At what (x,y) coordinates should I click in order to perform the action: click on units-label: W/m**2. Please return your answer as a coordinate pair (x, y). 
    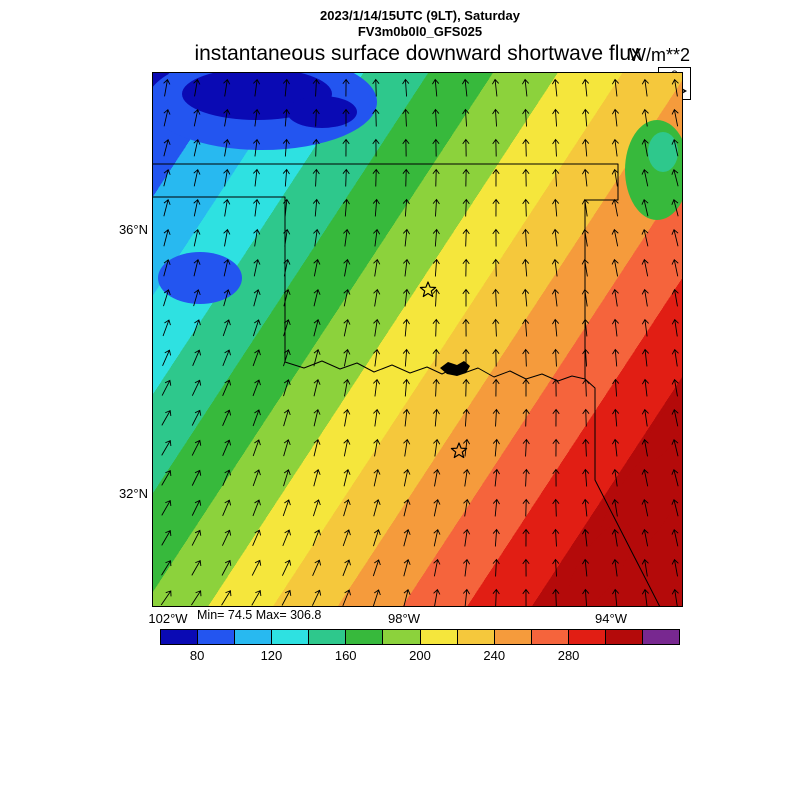
    Looking at the image, I should click on (659, 55).